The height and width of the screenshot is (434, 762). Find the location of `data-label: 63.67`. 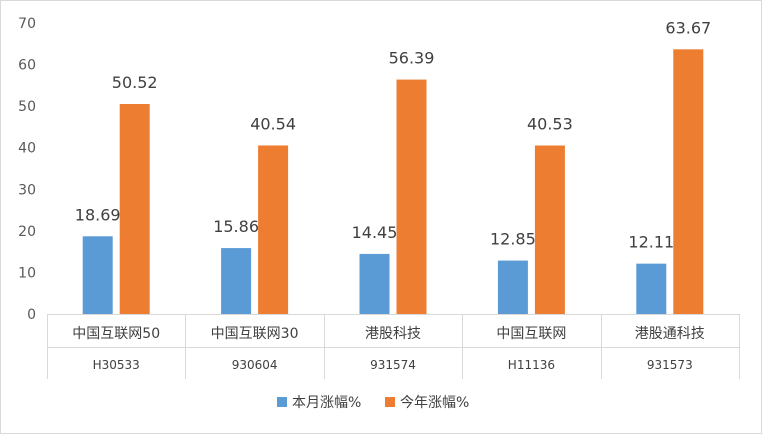

data-label: 63.67 is located at coordinates (688, 27).